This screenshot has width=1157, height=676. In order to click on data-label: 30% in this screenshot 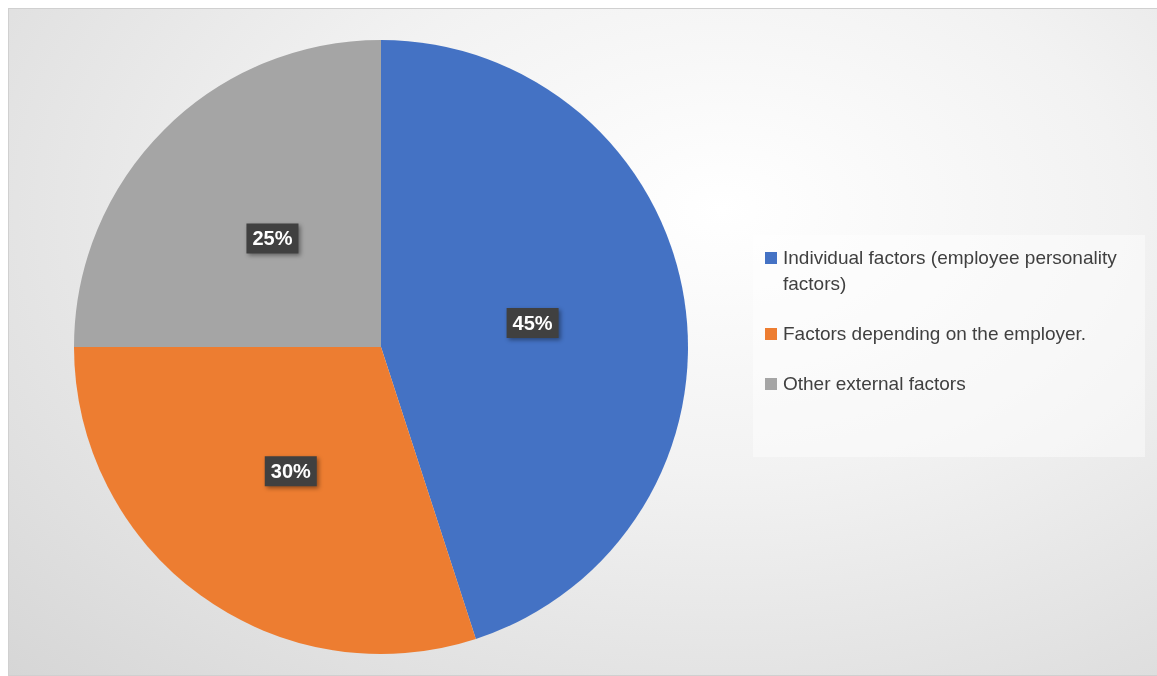, I will do `click(291, 470)`.